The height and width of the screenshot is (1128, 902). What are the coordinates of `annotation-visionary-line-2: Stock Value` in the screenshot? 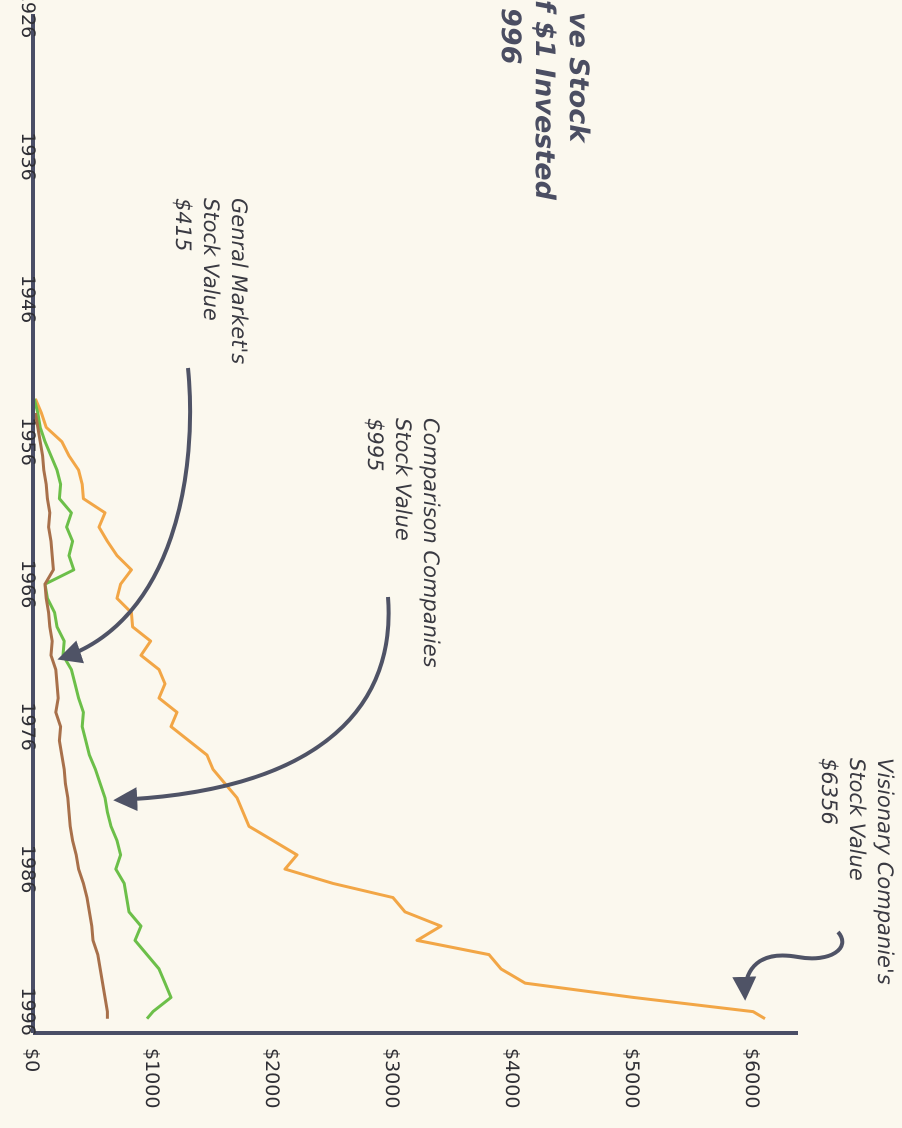 It's located at (857, 819).